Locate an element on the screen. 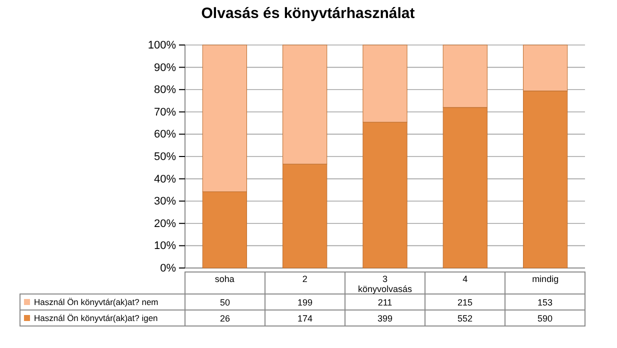  x-tick-label: 4 is located at coordinates (465, 279).